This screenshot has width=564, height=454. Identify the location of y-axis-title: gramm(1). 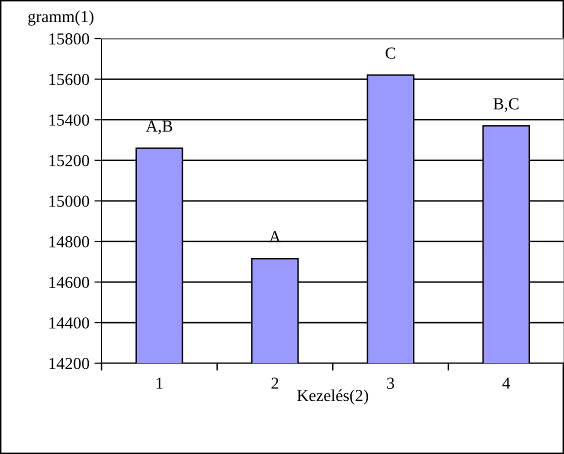
(61, 18).